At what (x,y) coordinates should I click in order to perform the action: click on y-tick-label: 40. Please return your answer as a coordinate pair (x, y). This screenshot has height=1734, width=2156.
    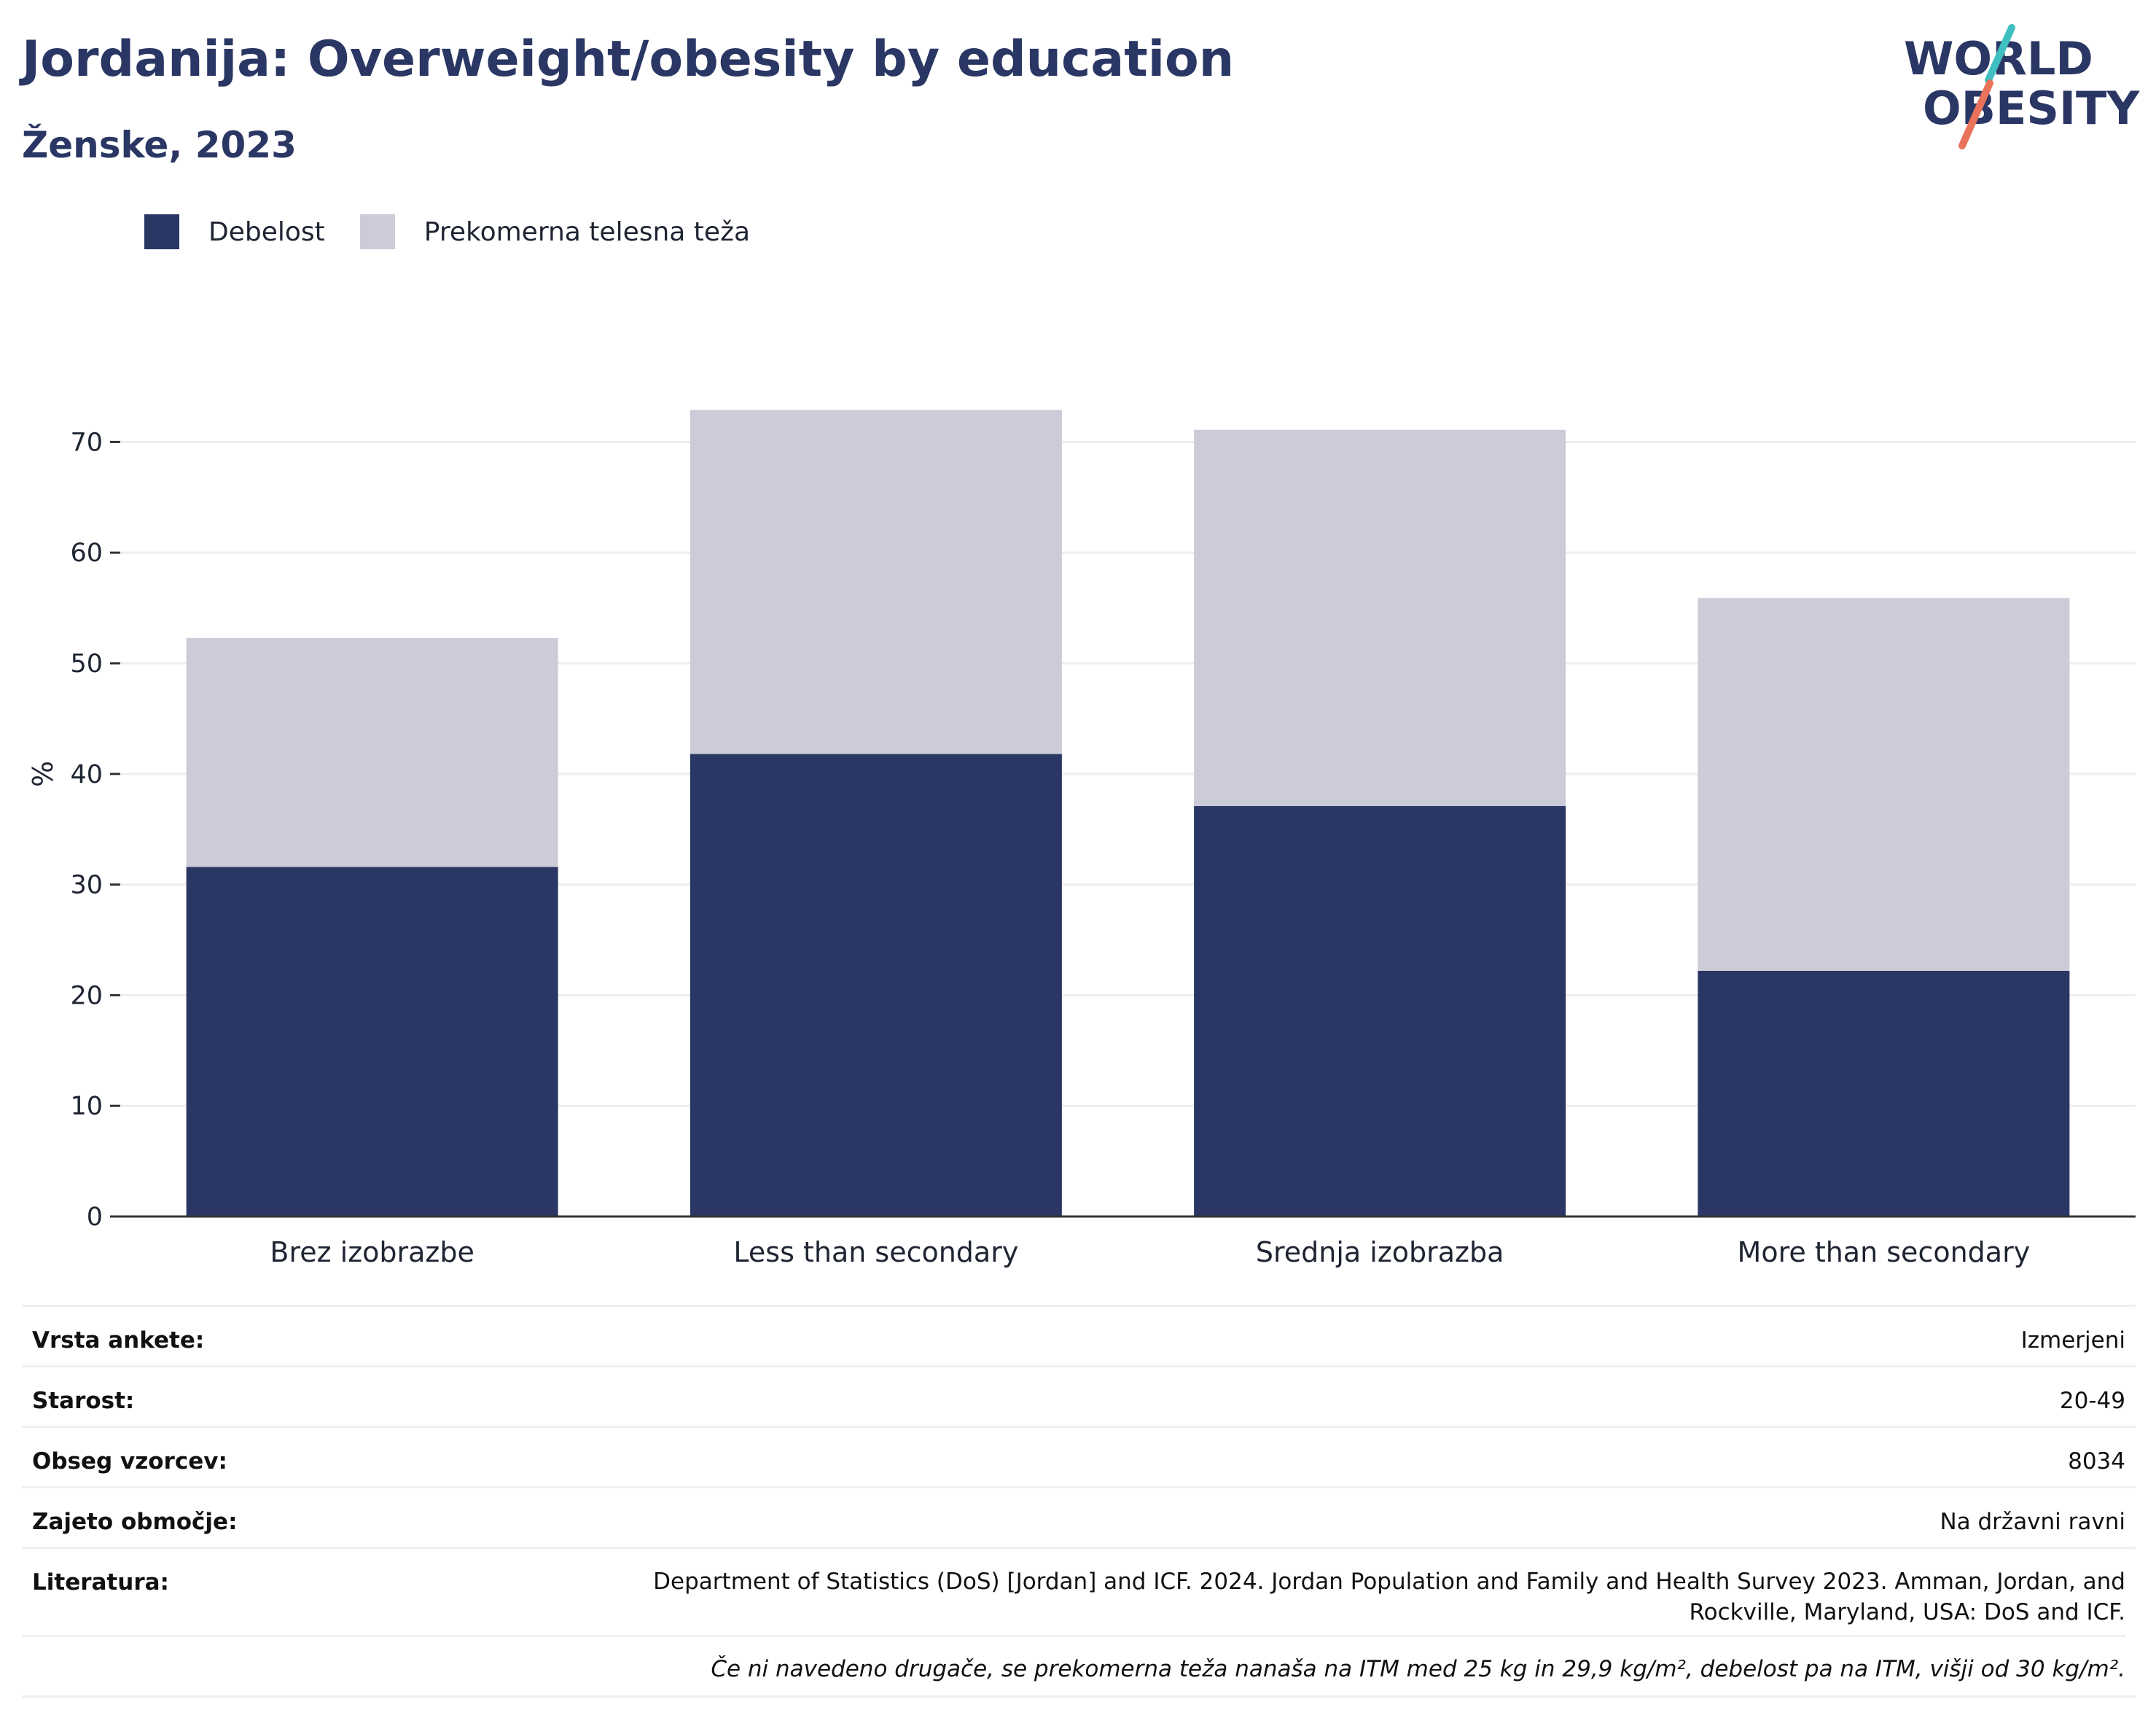
    Looking at the image, I should click on (86, 775).